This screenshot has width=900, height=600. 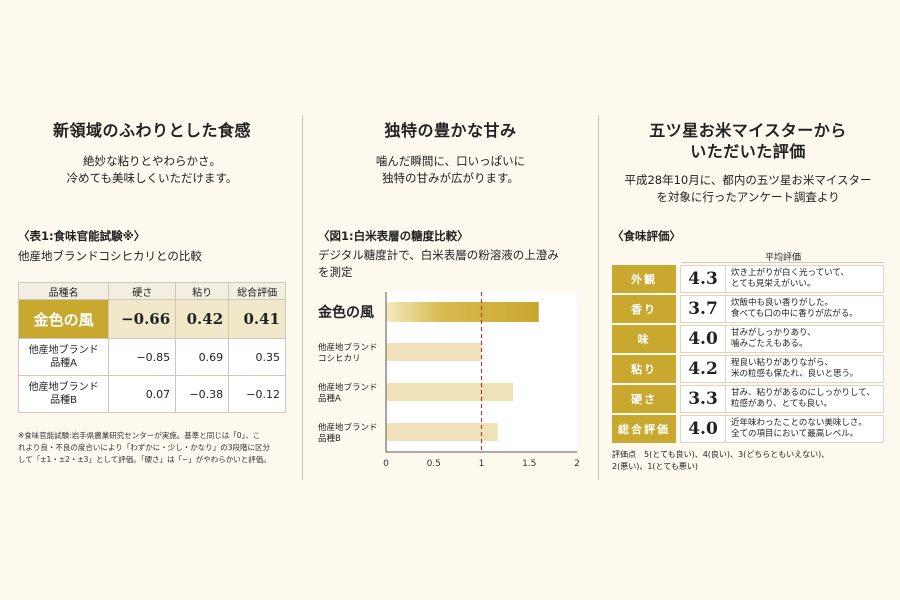 What do you see at coordinates (393, 236) in the screenshot?
I see `figure1-caption: 〈図1:白米表層の糖度比較〉` at bounding box center [393, 236].